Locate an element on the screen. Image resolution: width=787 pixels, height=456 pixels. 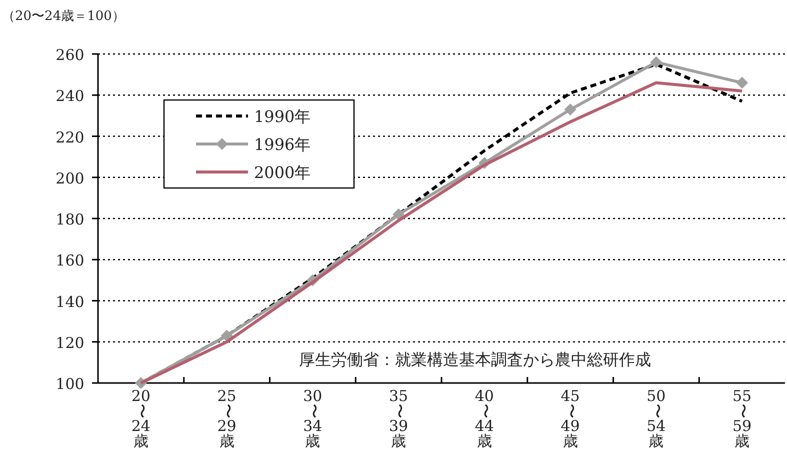
y-tick-label: 200 is located at coordinates (70, 178).